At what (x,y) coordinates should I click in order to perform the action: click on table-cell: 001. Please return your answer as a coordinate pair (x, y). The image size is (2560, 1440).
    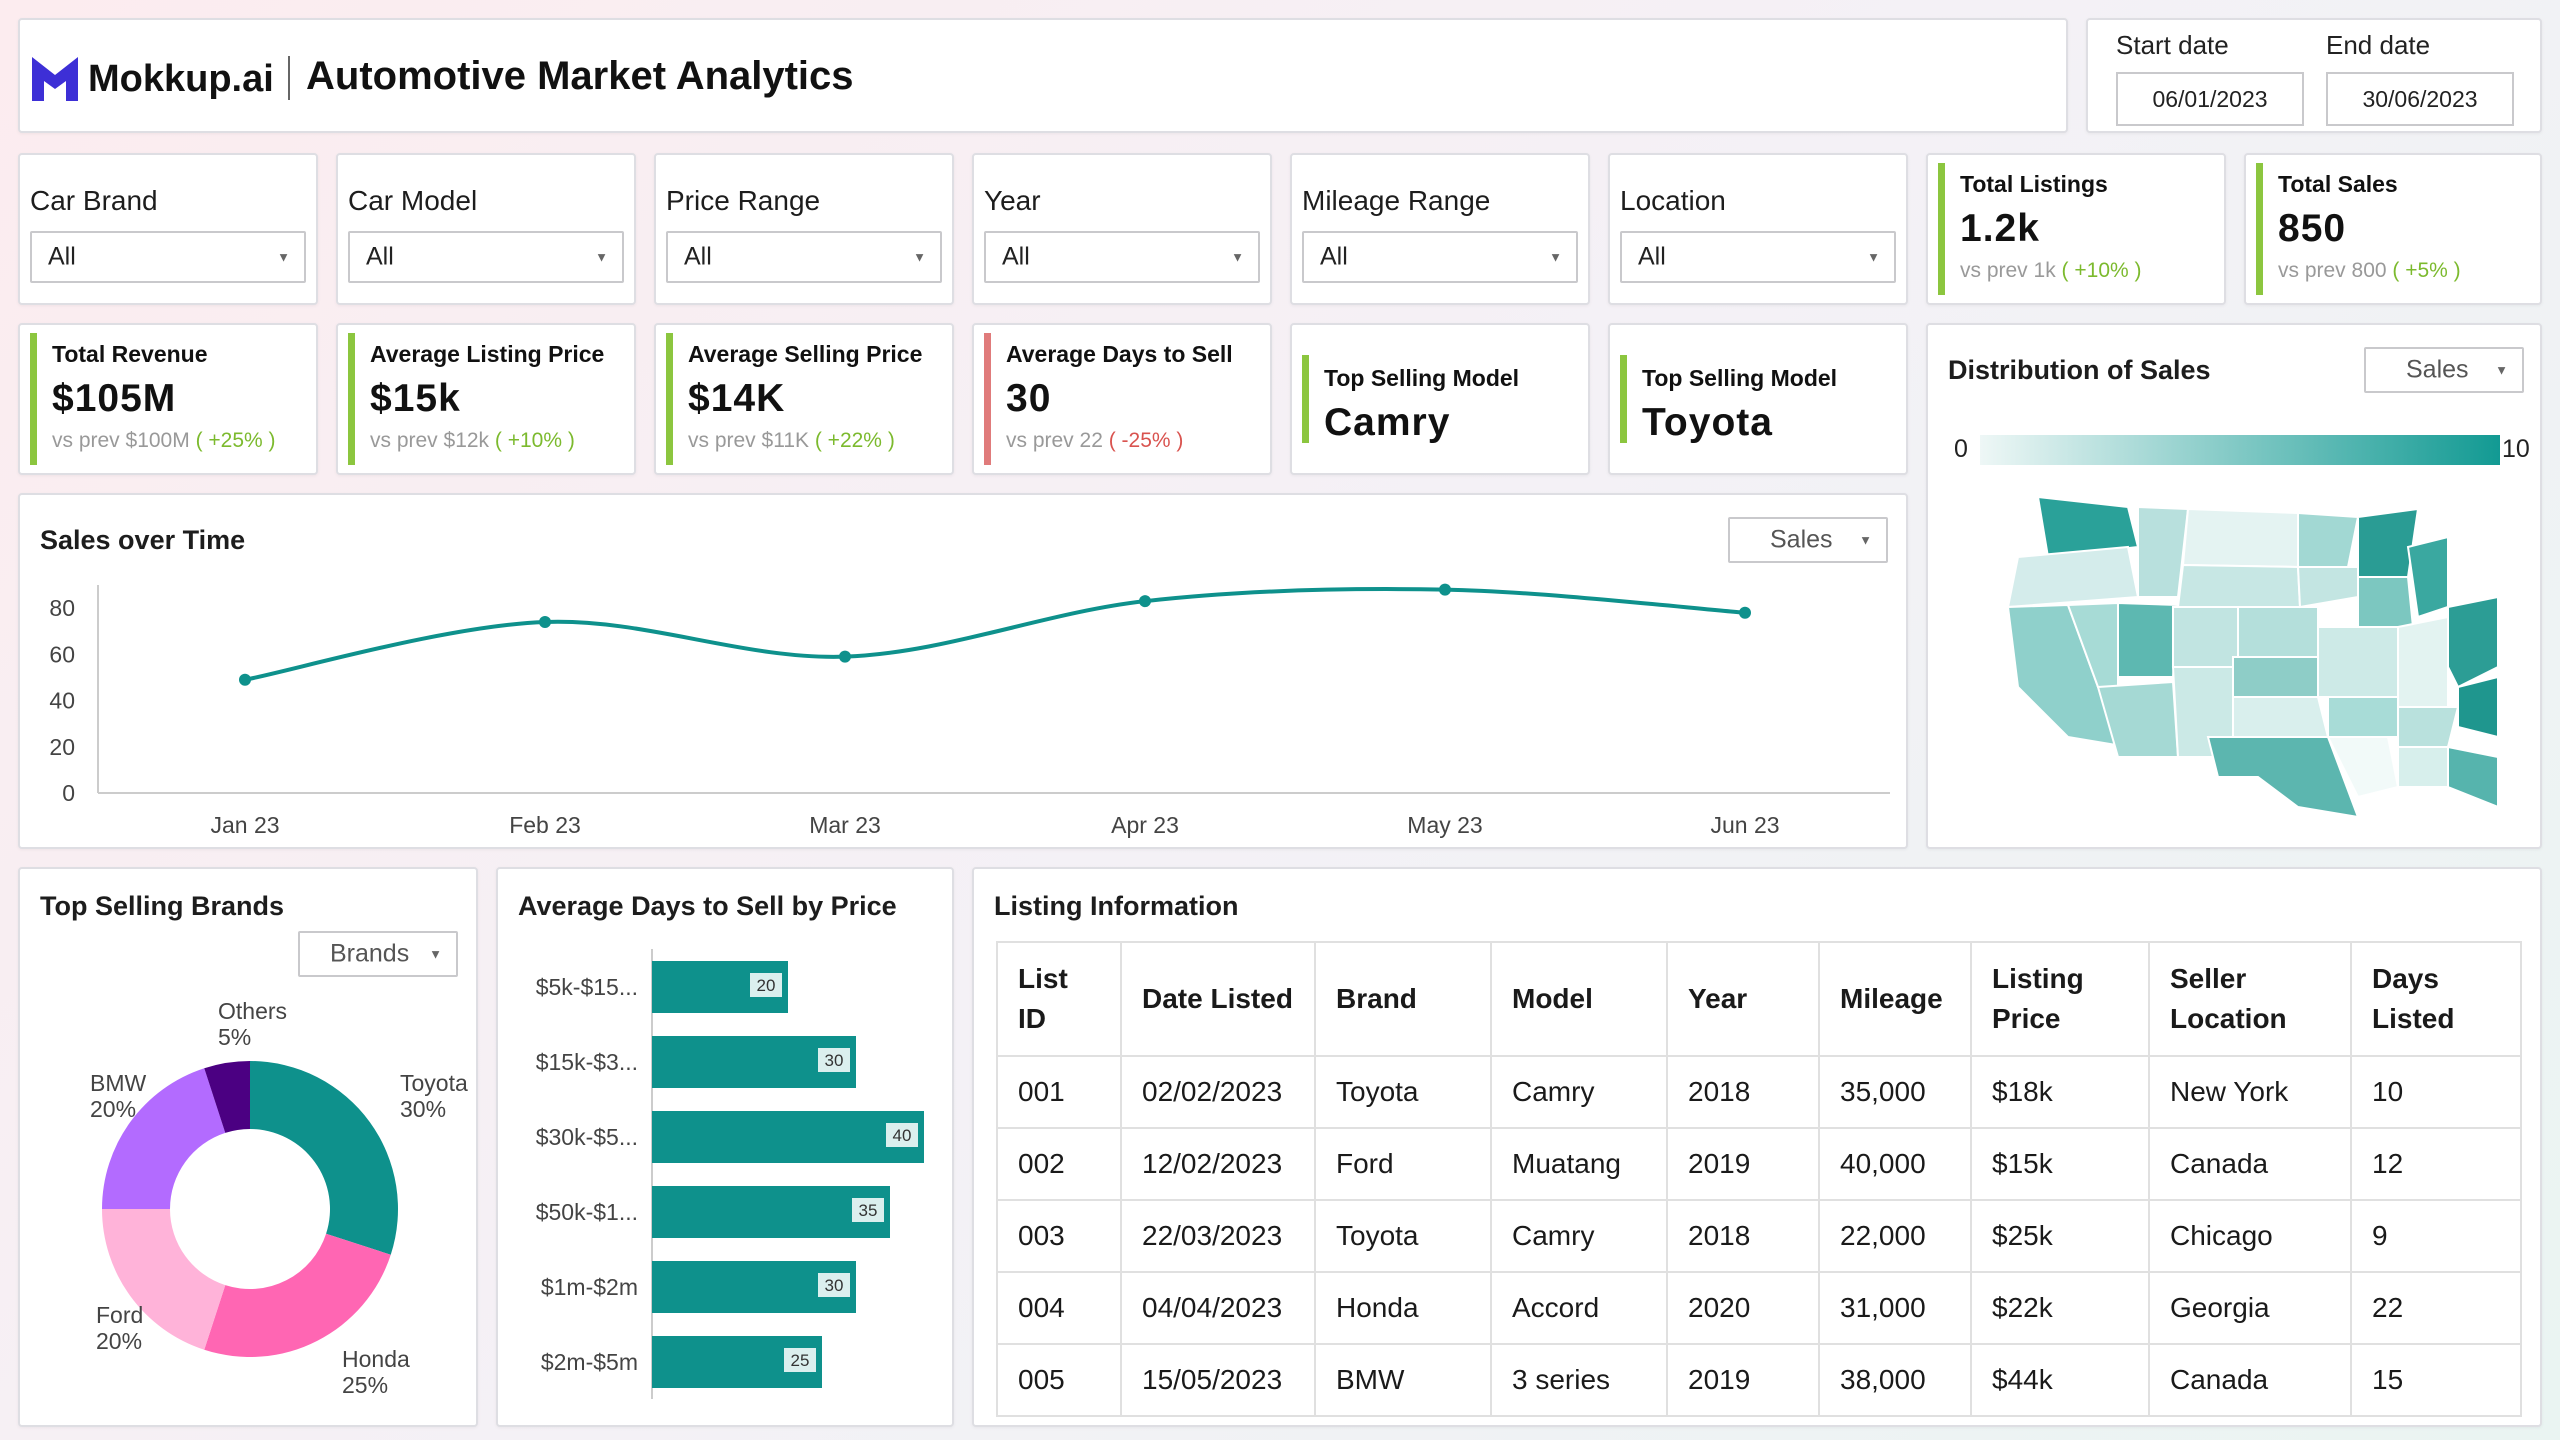
    Looking at the image, I should click on (1059, 1092).